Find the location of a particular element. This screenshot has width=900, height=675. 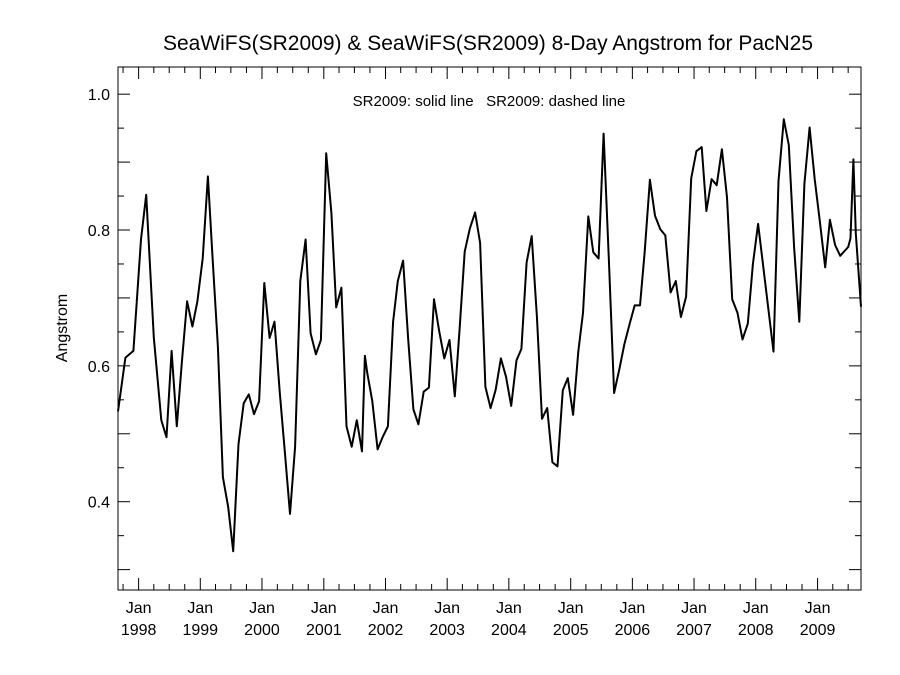

x-tick-label-year: 2002 is located at coordinates (386, 630).